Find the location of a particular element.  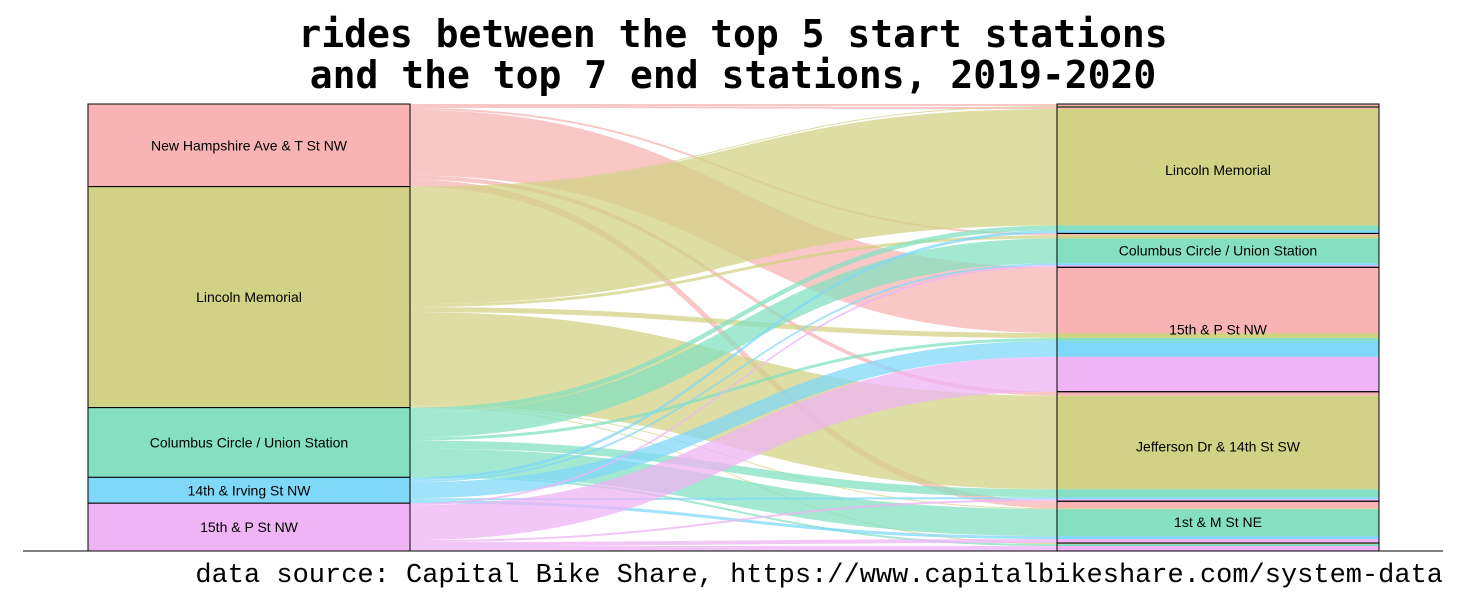

end-station-label: 15th & P St NW is located at coordinates (1218, 329).